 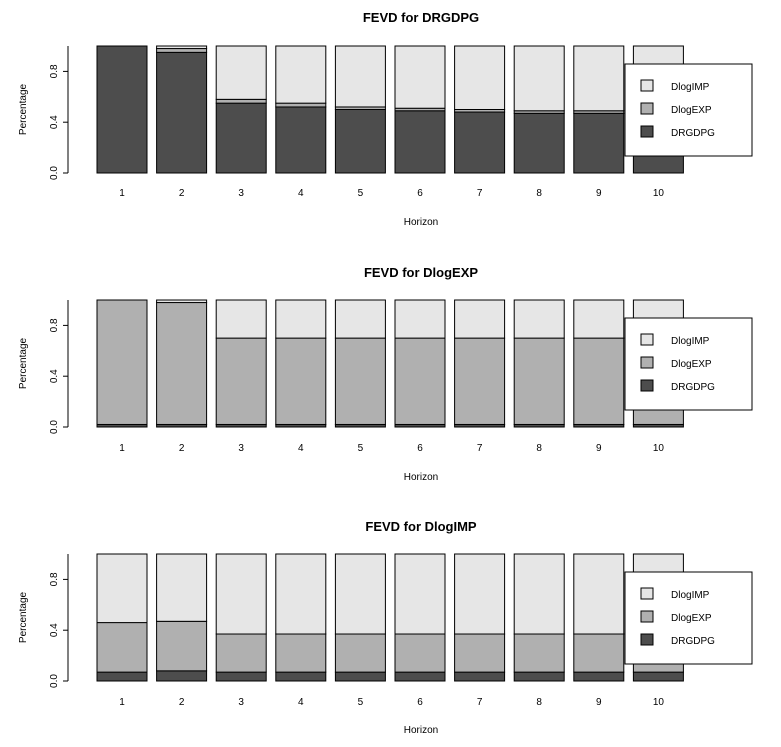 What do you see at coordinates (420, 448) in the screenshot?
I see `x-category-label: 6` at bounding box center [420, 448].